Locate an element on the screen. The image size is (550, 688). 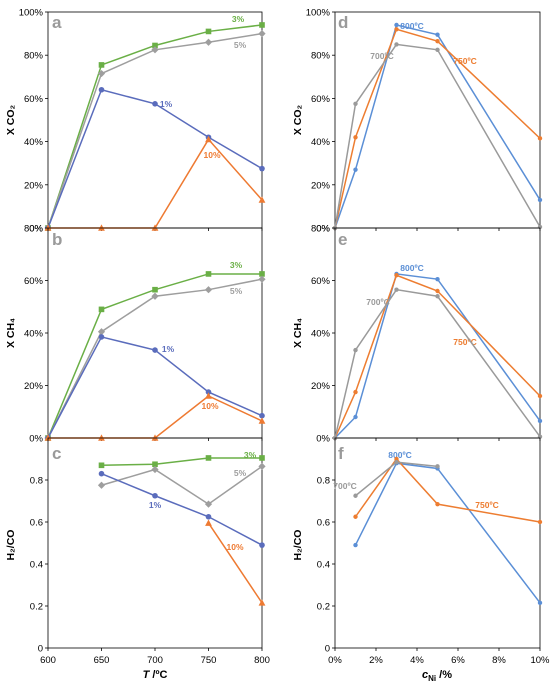
y-tick-label-d: 0% is located at coordinates (323, 229).